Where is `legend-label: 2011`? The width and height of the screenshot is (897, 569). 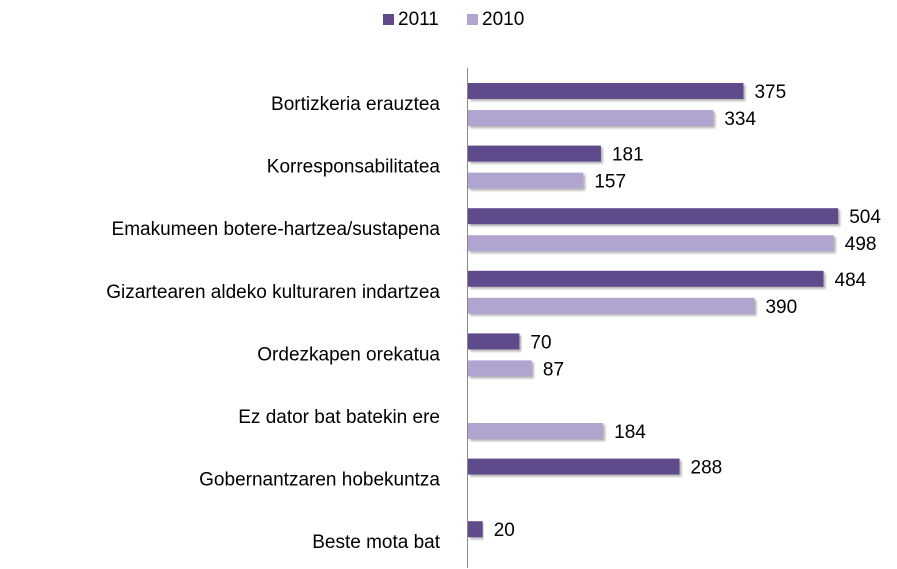
legend-label: 2011 is located at coordinates (418, 19).